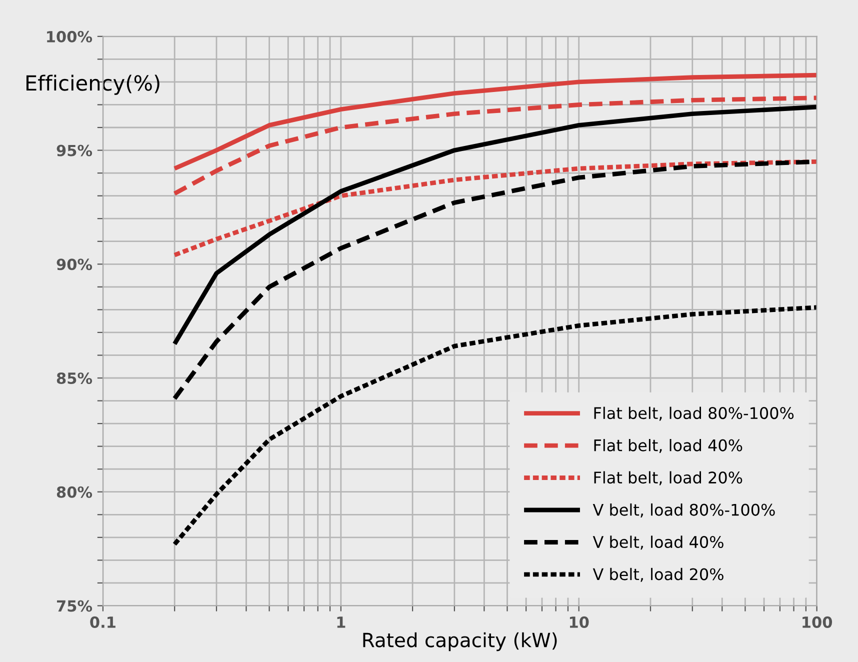 Image resolution: width=858 pixels, height=662 pixels. Describe the element at coordinates (74, 606) in the screenshot. I see `y-tick-label: 75%` at that location.